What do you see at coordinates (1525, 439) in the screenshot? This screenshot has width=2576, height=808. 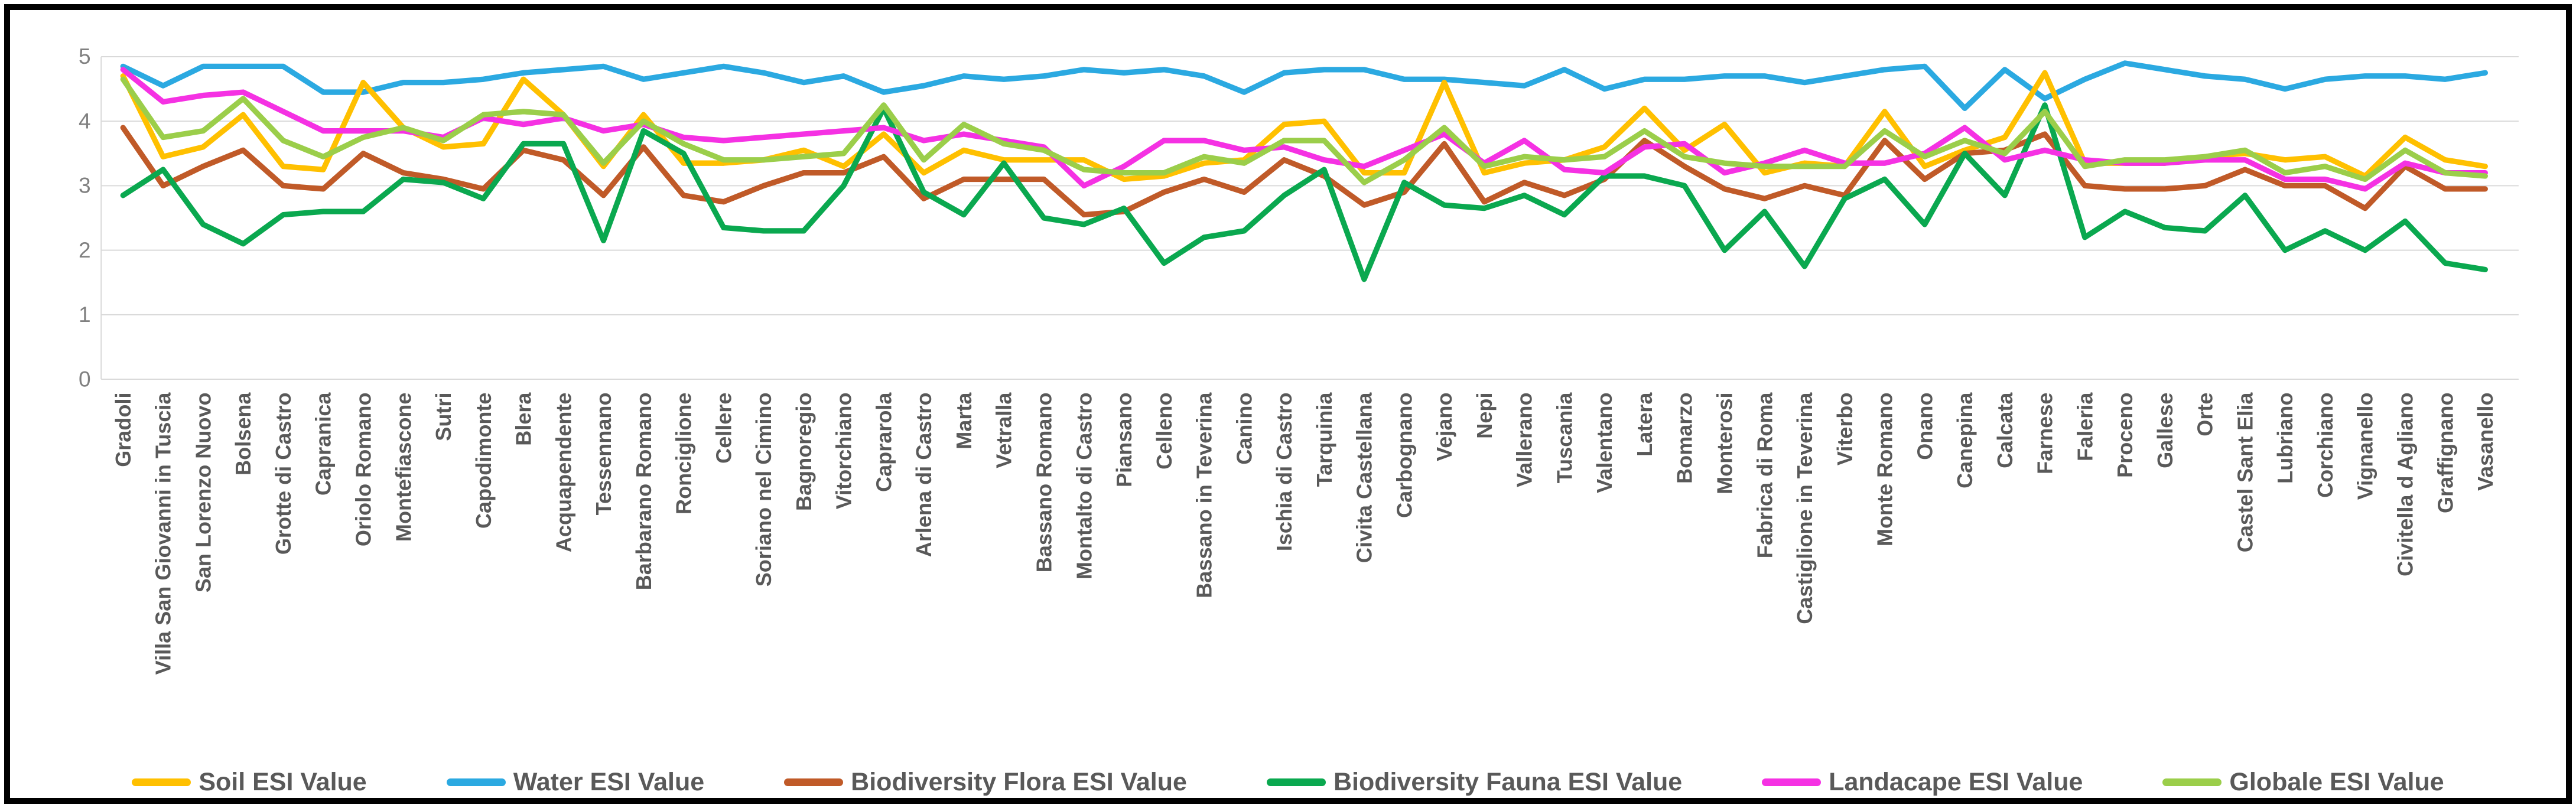 I see `x-tick-label: Vallerano` at bounding box center [1525, 439].